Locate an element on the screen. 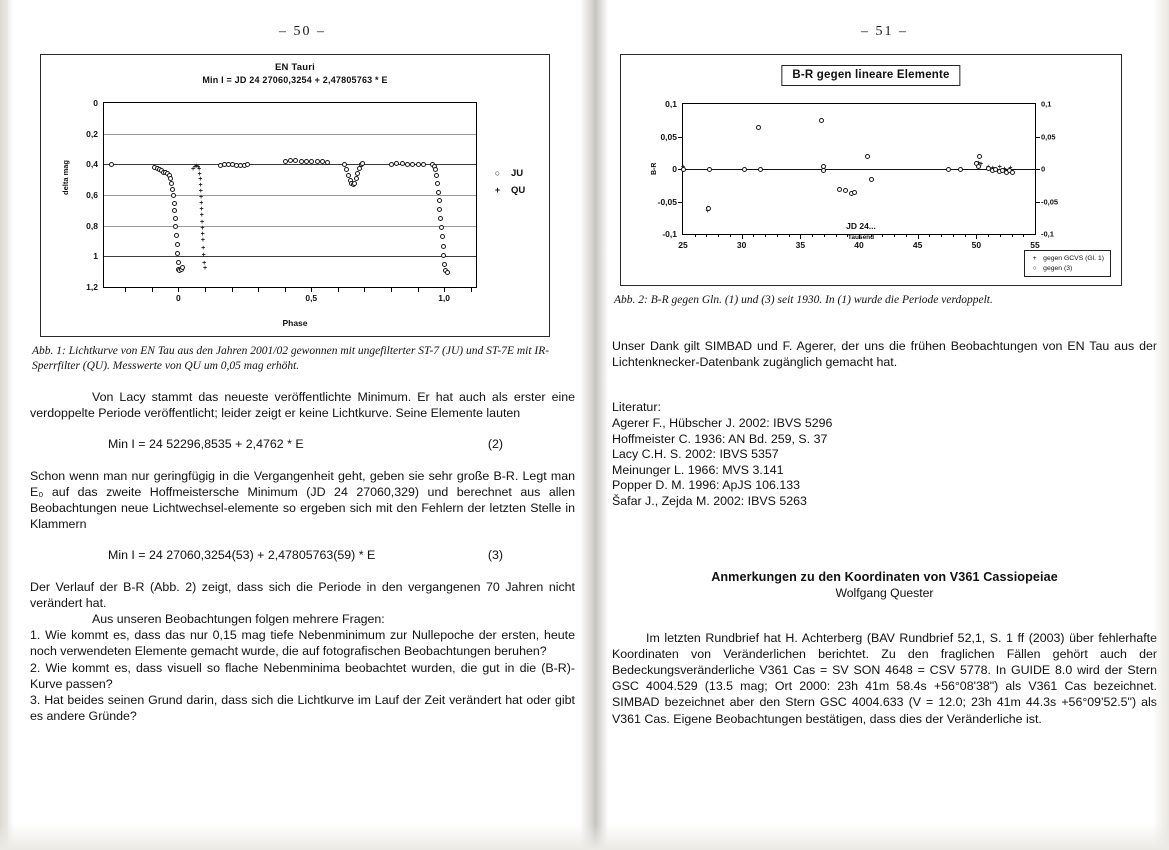 This screenshot has width=1169, height=850. figure-2-y-tick-right: 0 is located at coordinates (1043, 169).